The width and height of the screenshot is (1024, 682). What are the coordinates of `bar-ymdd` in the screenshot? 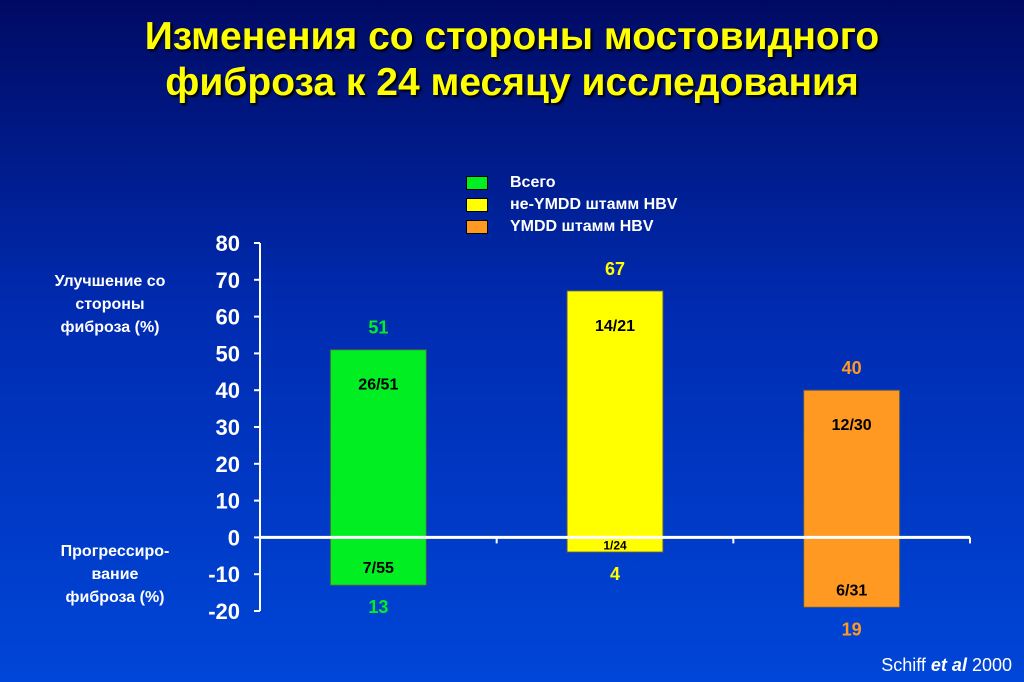 It's located at (852, 498).